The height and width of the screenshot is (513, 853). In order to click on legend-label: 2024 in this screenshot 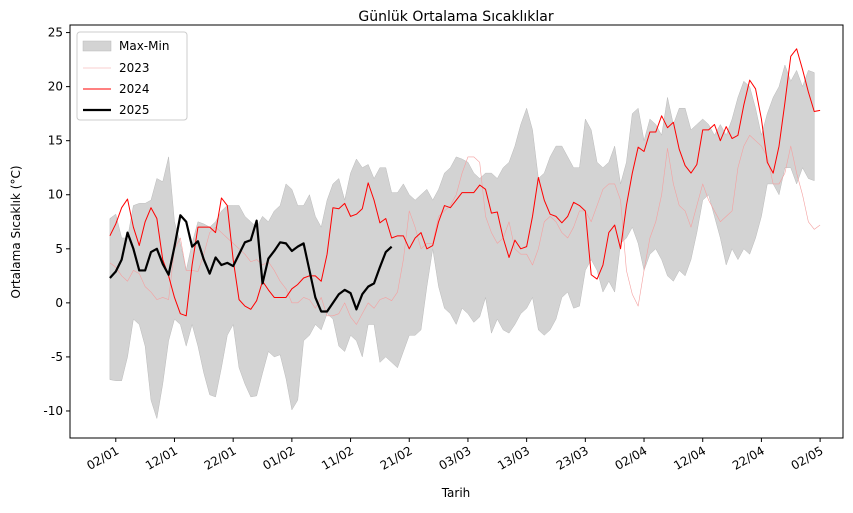, I will do `click(134, 89)`.